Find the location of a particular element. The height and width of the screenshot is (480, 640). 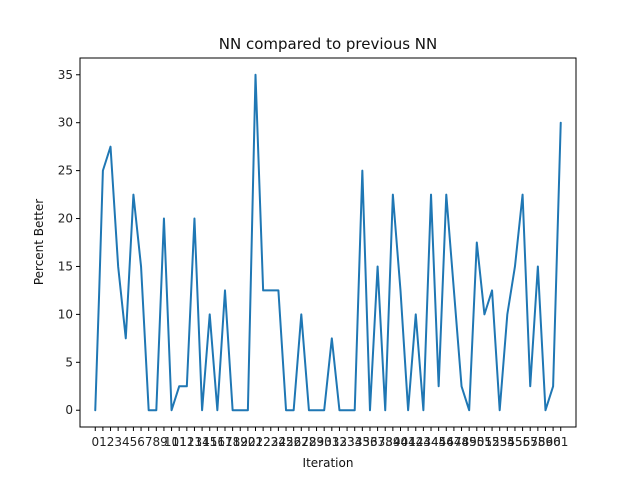

x-tick-label: 26 is located at coordinates (293, 442).